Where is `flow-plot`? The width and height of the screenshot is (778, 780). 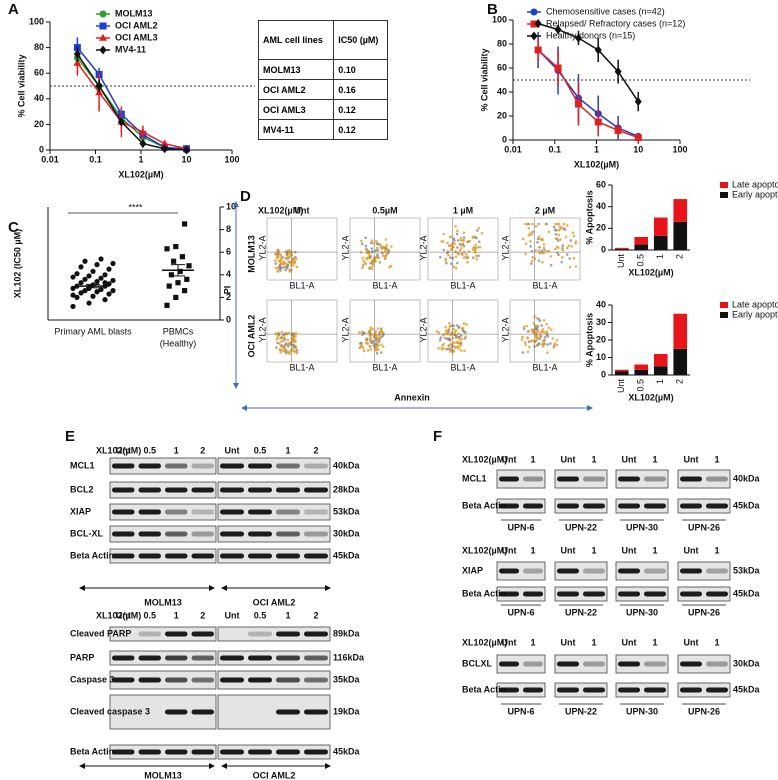
flow-plot is located at coordinates (463, 249).